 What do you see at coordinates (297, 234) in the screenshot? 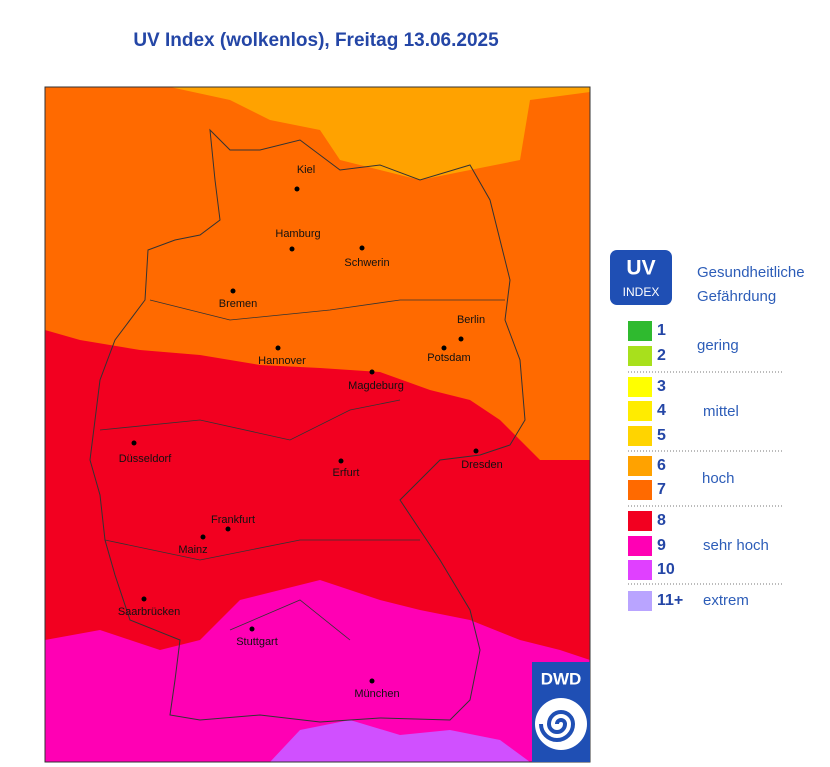
I see `city-label: Hamburg` at bounding box center [297, 234].